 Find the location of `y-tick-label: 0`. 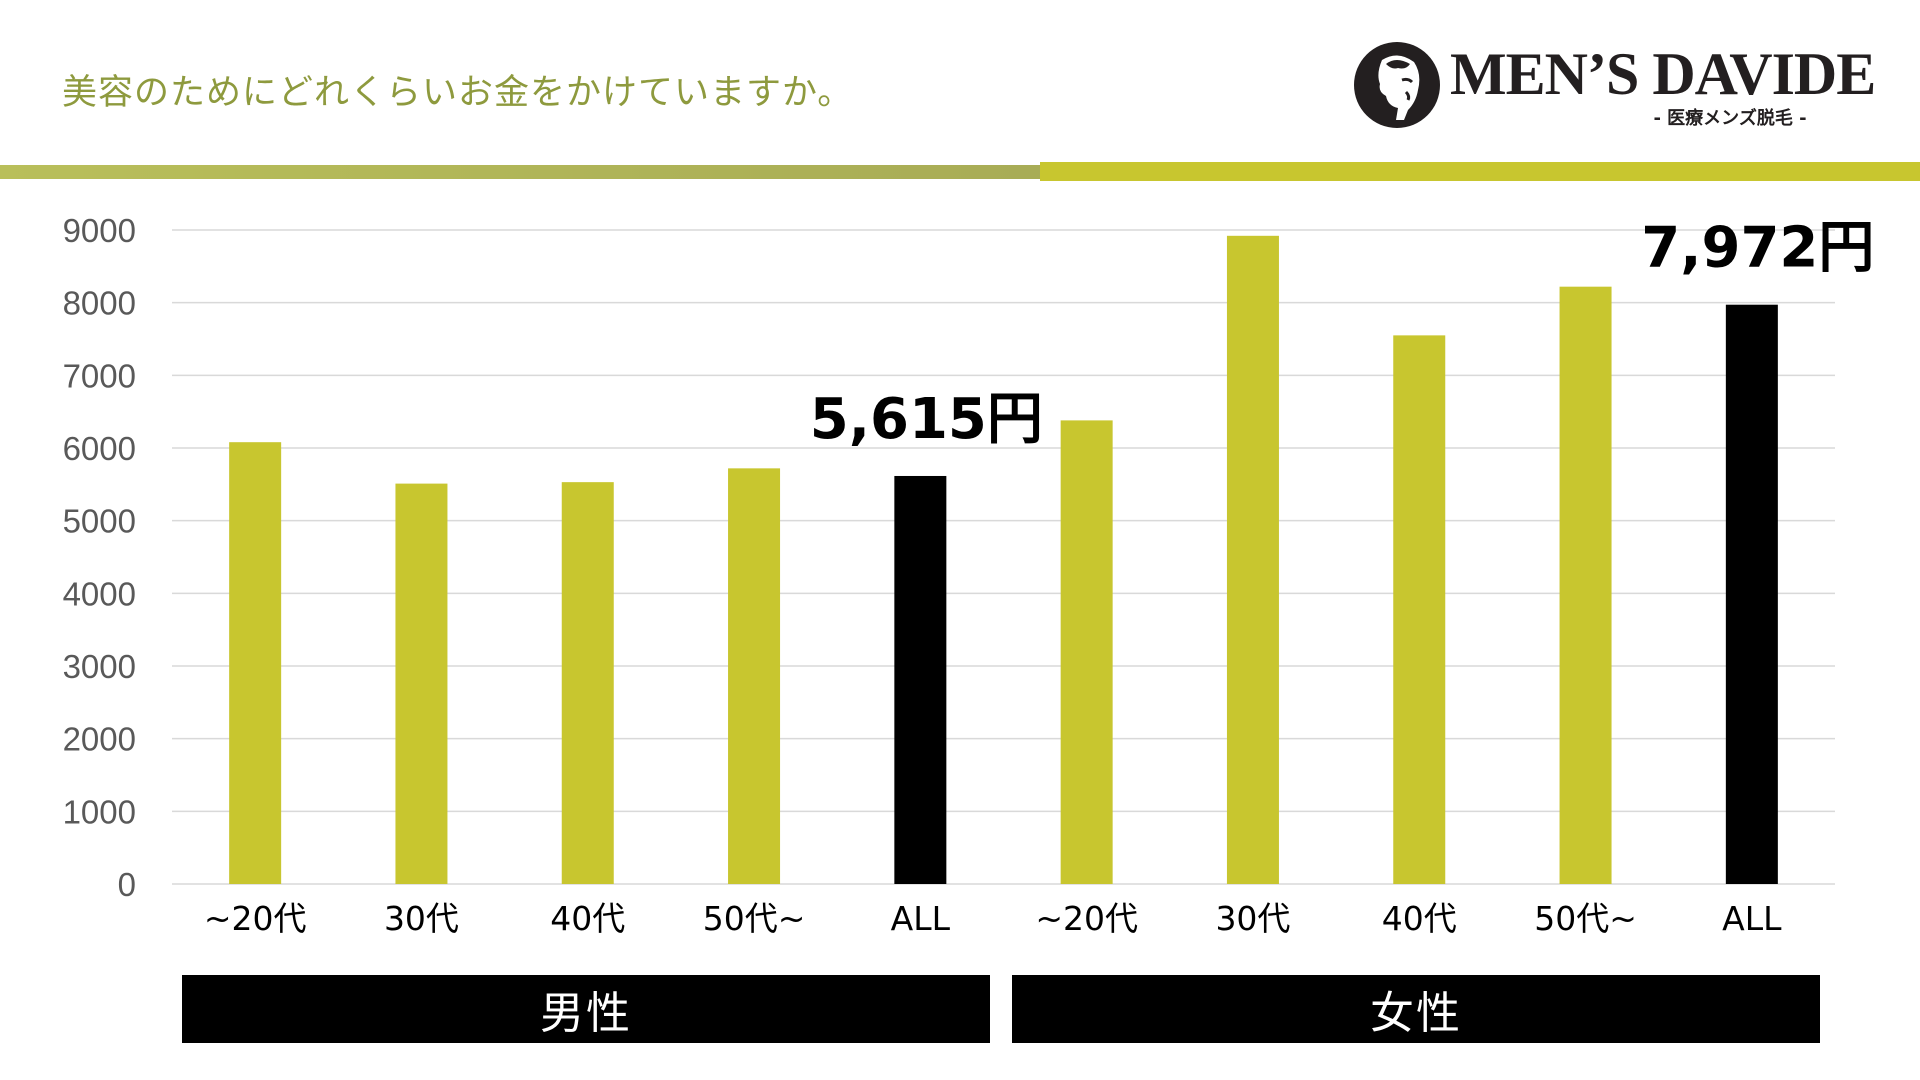

y-tick-label: 0 is located at coordinates (127, 884).